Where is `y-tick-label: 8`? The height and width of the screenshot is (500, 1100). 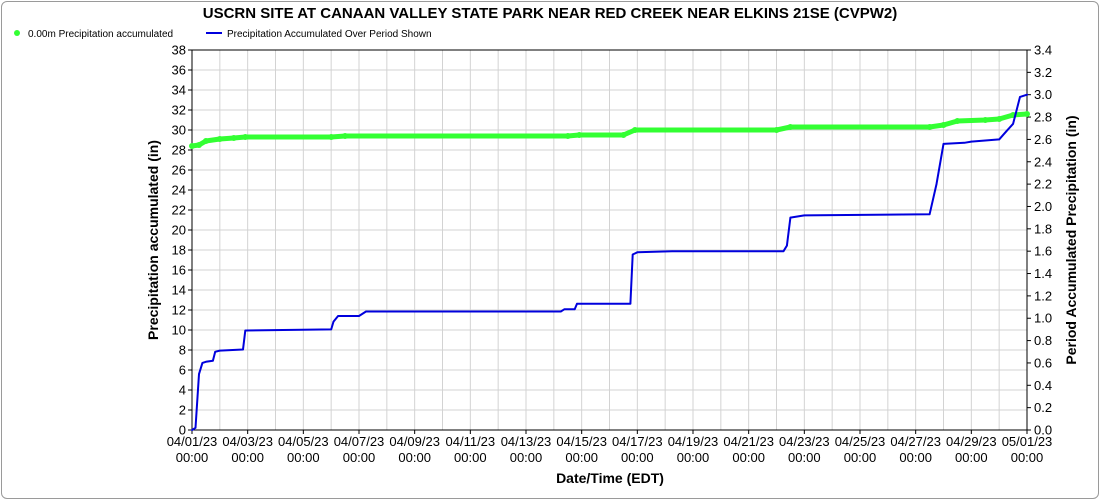 y-tick-label: 8 is located at coordinates (182, 350).